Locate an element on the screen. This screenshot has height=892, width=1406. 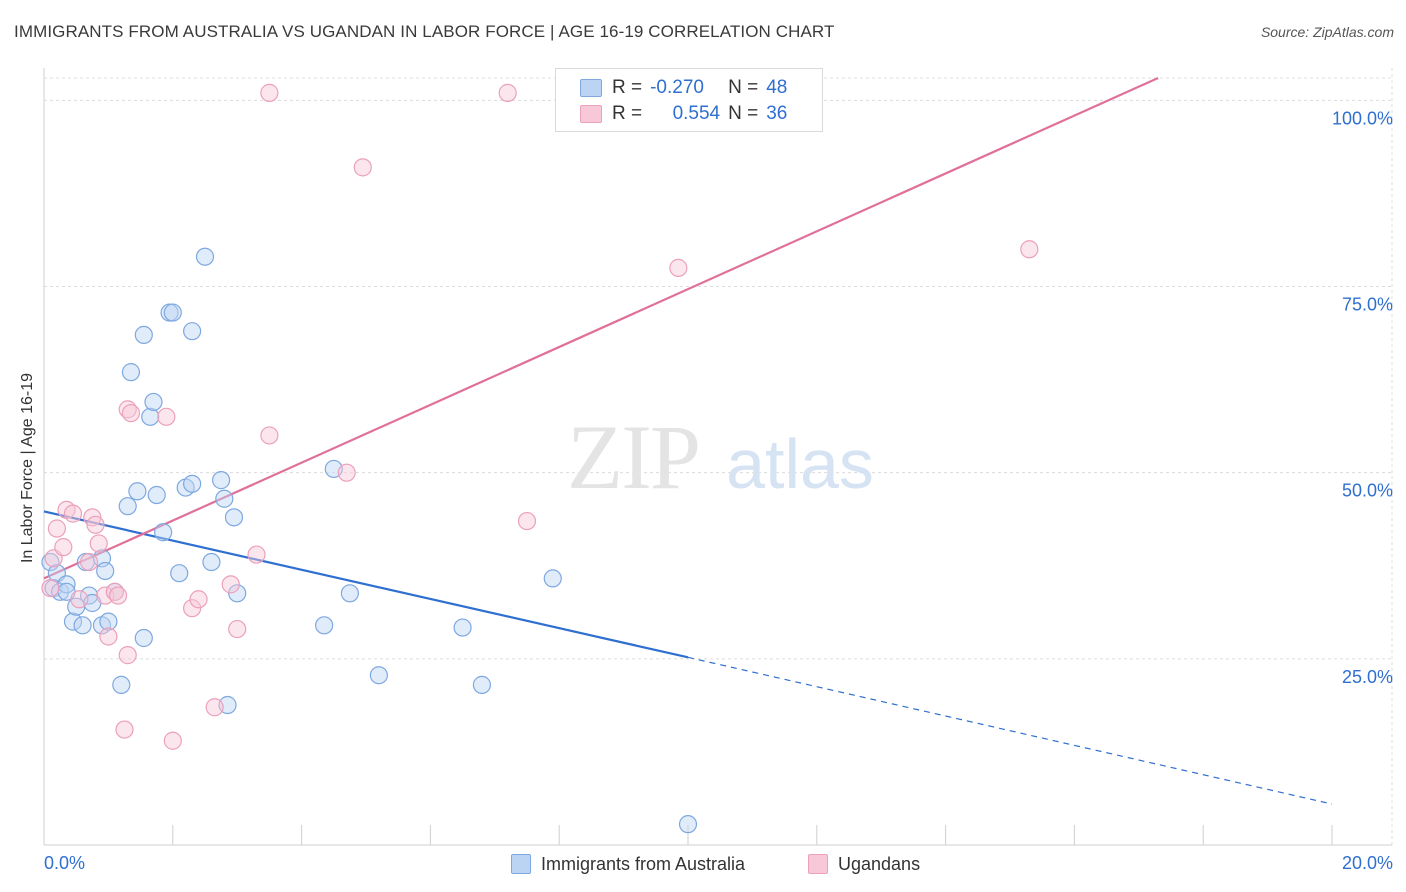
bottom-legend-ugandans: Ugandans is located at coordinates (864, 864).